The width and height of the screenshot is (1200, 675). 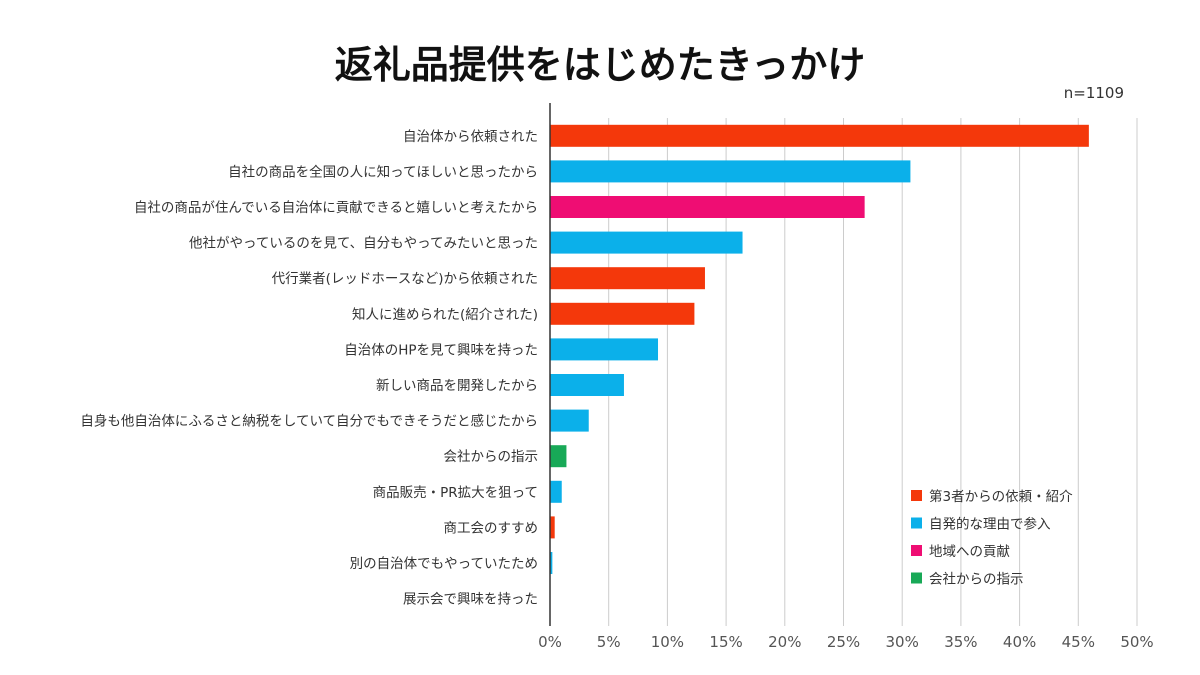 What do you see at coordinates (960, 642) in the screenshot?
I see `x-tick-label: 35%` at bounding box center [960, 642].